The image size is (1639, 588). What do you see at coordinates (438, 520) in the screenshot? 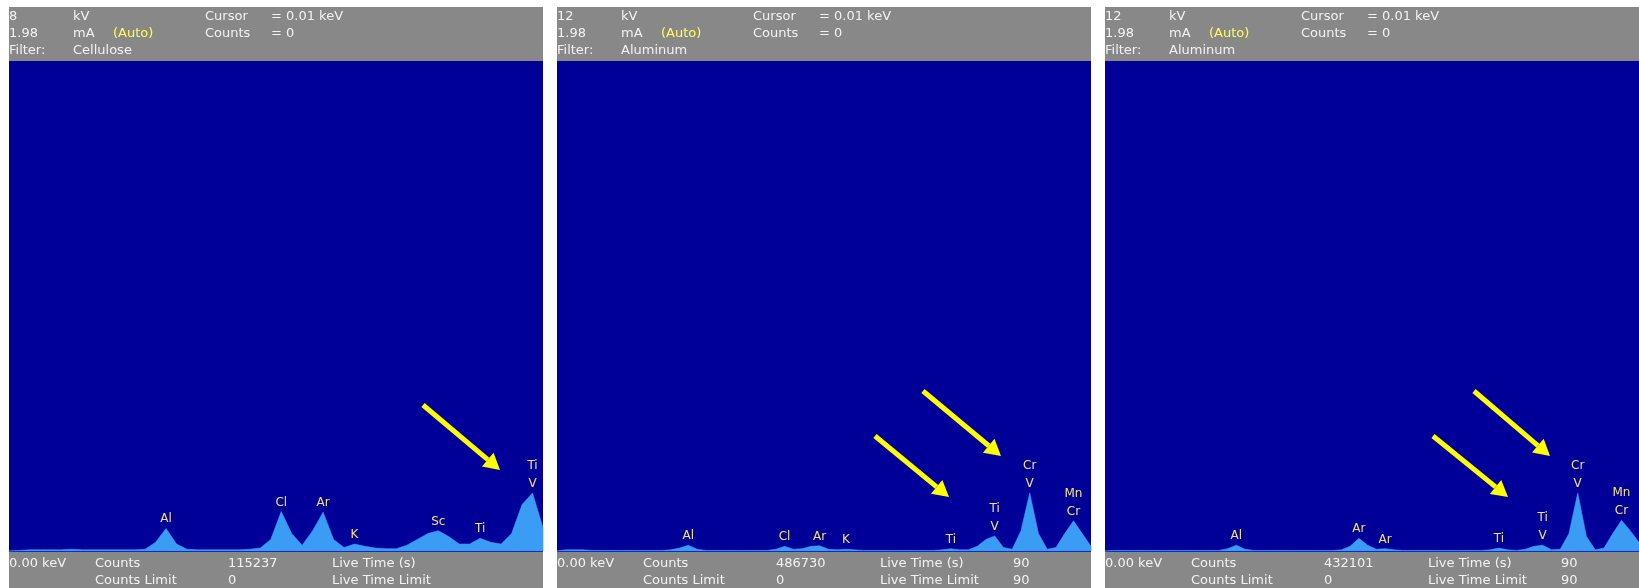
I see `annotation: Sc` at bounding box center [438, 520].